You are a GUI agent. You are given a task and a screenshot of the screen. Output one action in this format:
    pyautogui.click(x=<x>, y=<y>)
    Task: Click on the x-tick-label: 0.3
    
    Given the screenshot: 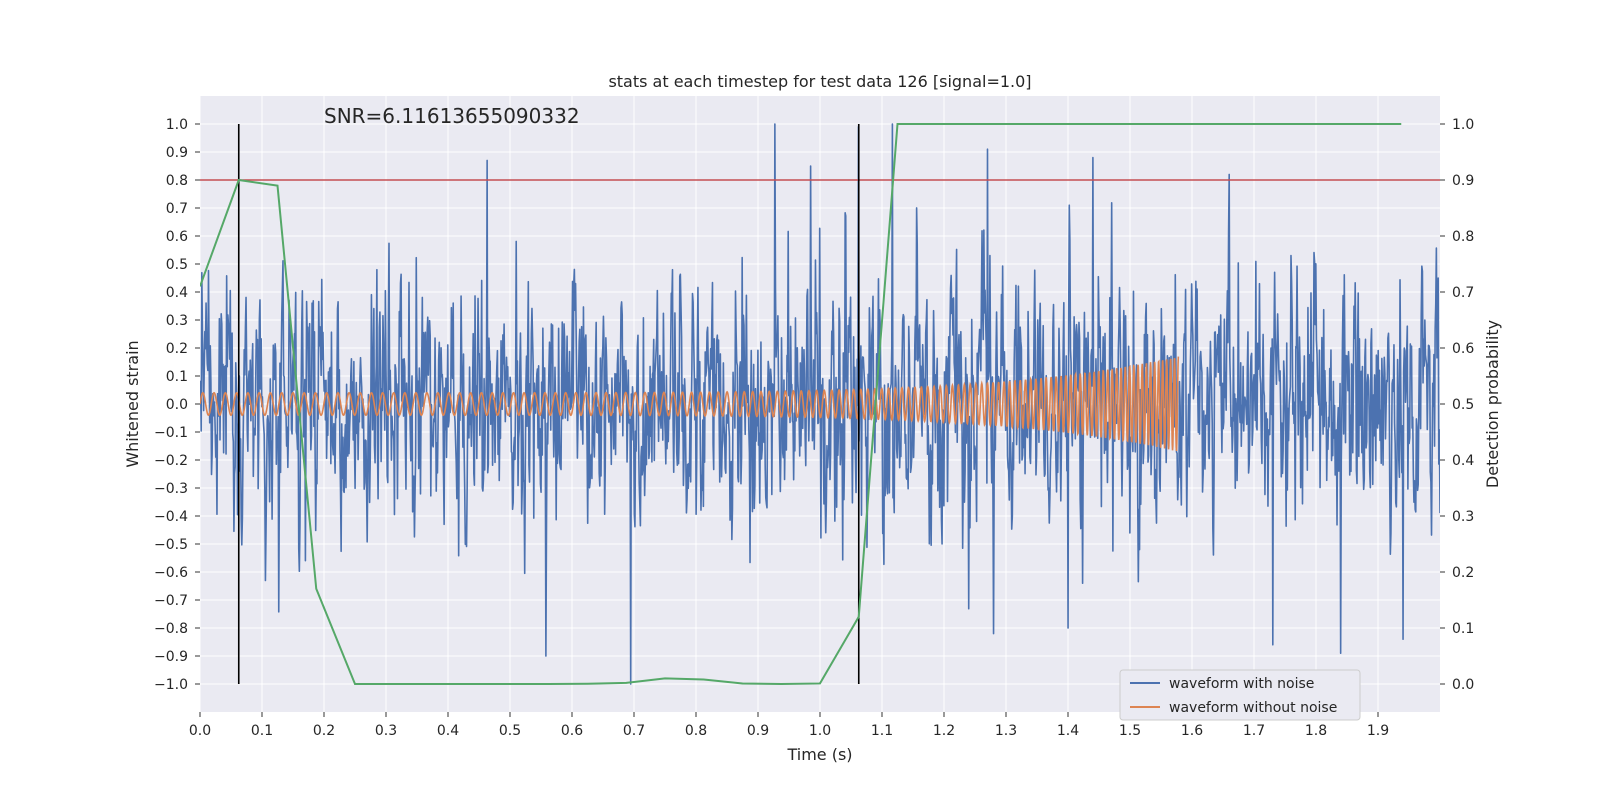 What is the action you would take?
    pyautogui.click(x=386, y=731)
    